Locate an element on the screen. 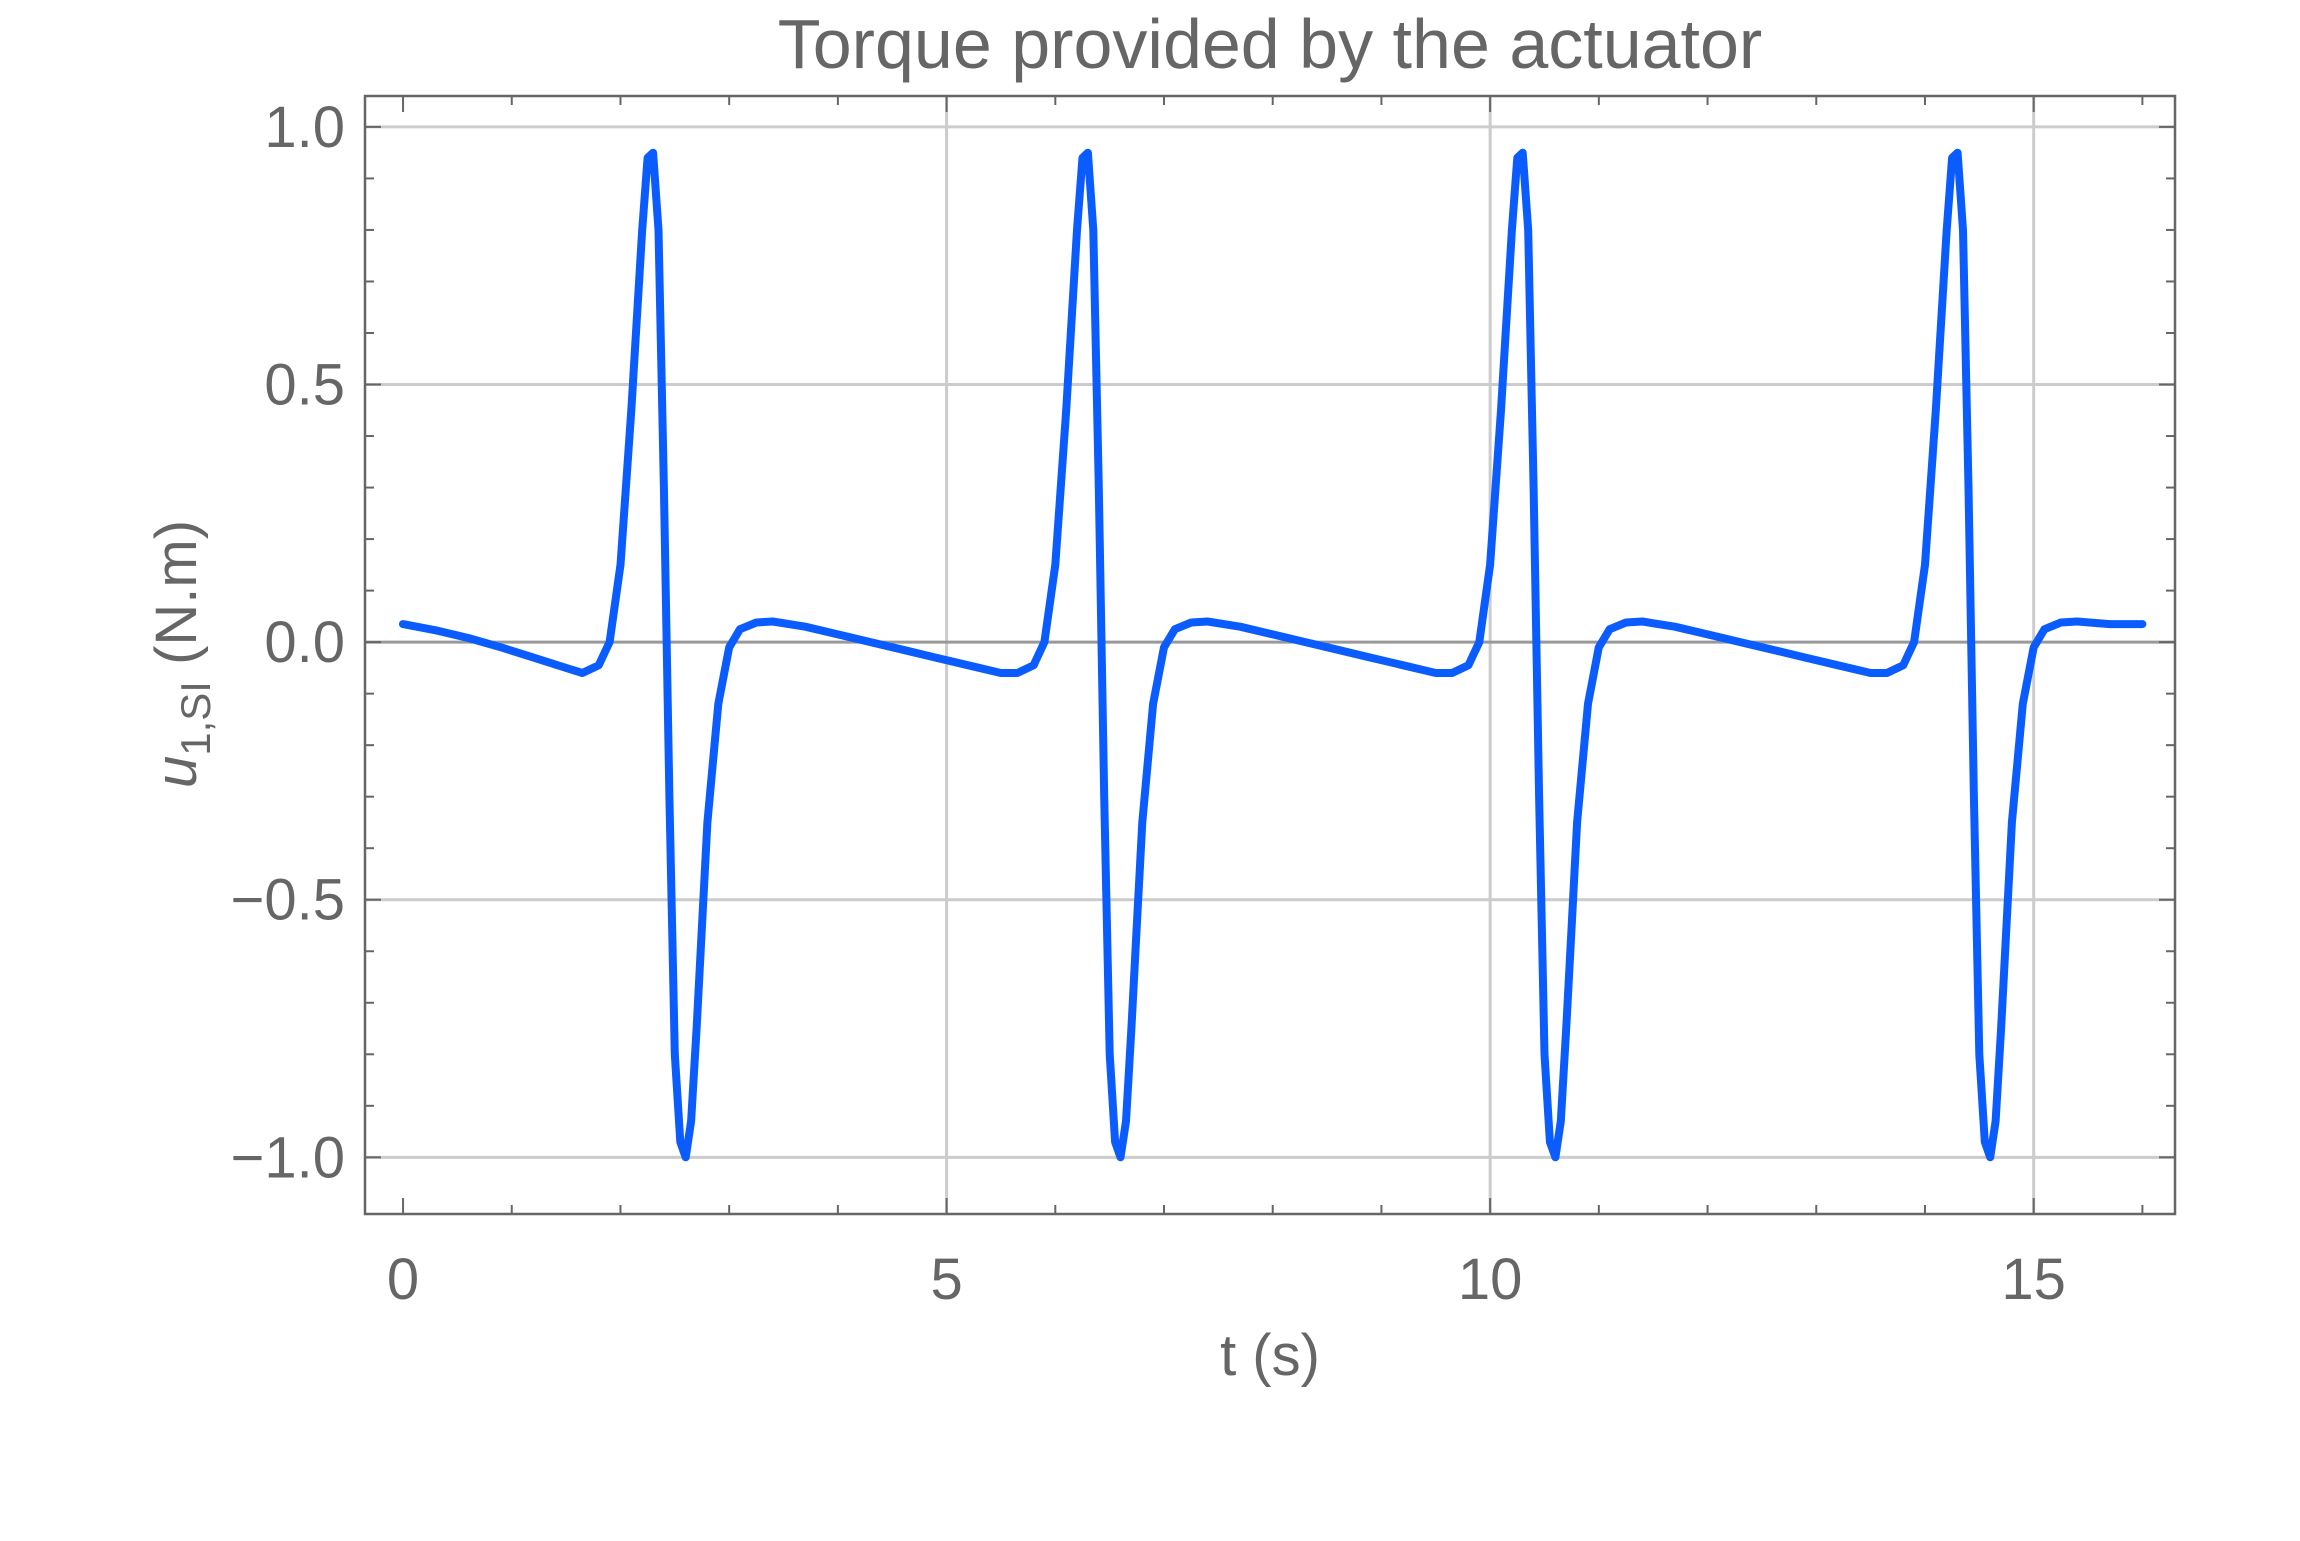 This screenshot has width=2300, height=1541. y-tick-labels: 1.0 0.5 0.0 −0.5 −1.0 is located at coordinates (288, 642).